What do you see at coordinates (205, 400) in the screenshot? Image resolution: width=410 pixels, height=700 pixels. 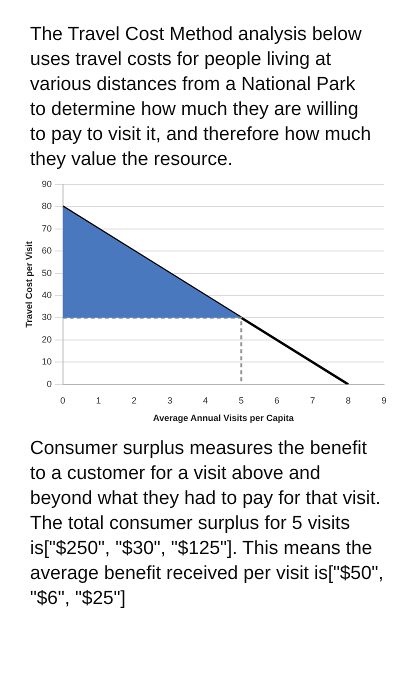 I see `x-tick-label: 4` at bounding box center [205, 400].